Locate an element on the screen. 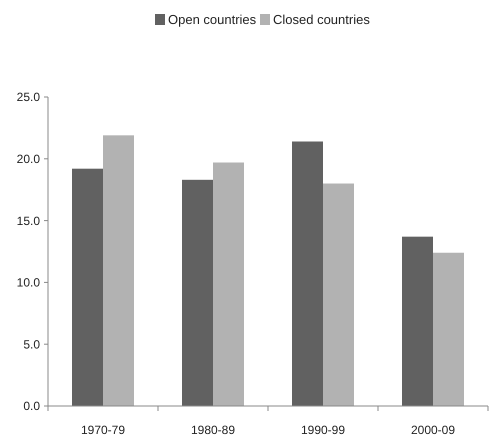 This screenshot has height=446, width=492. y-tick-label: 5.0 is located at coordinates (31, 344).